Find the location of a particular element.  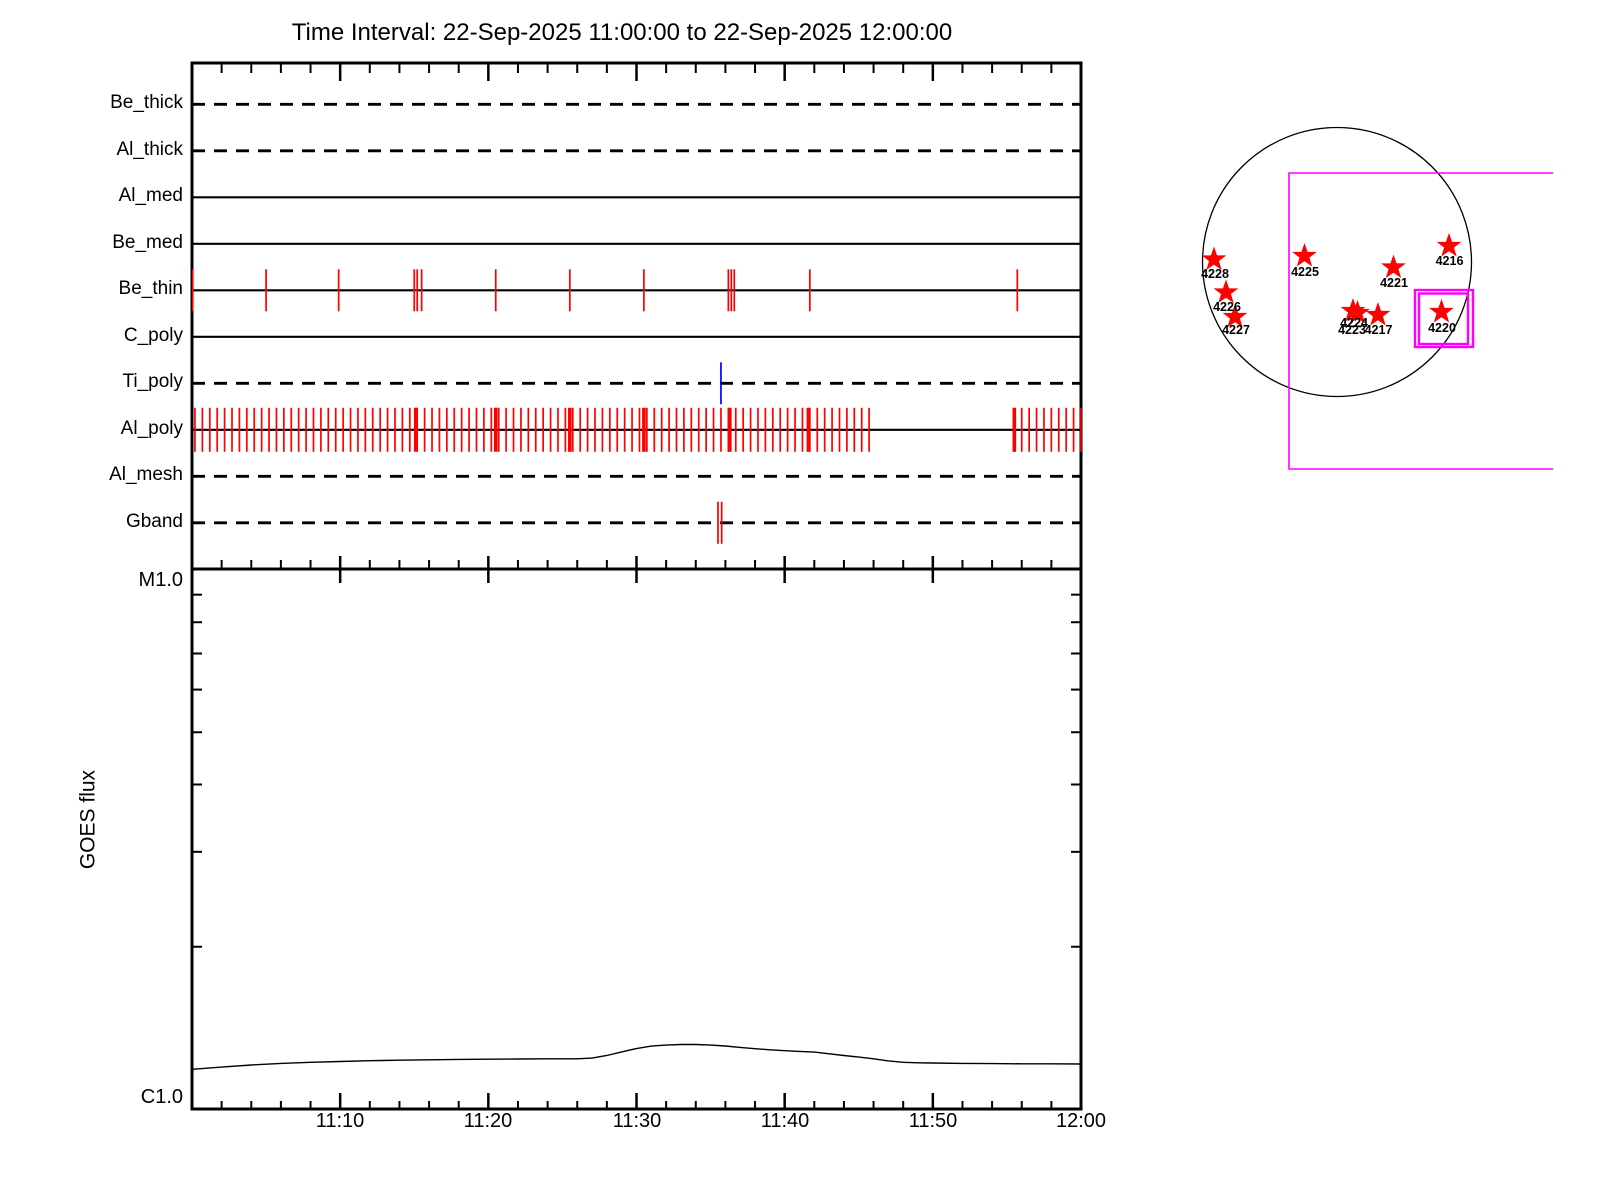

ar-label-4217: 4217 is located at coordinates (1378, 330).